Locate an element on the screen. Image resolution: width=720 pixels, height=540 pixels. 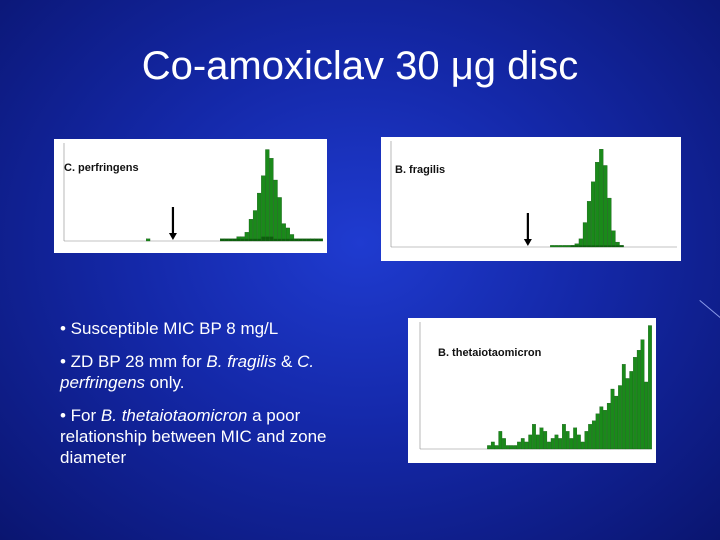
decorative-line is located at coordinates (709, 310).